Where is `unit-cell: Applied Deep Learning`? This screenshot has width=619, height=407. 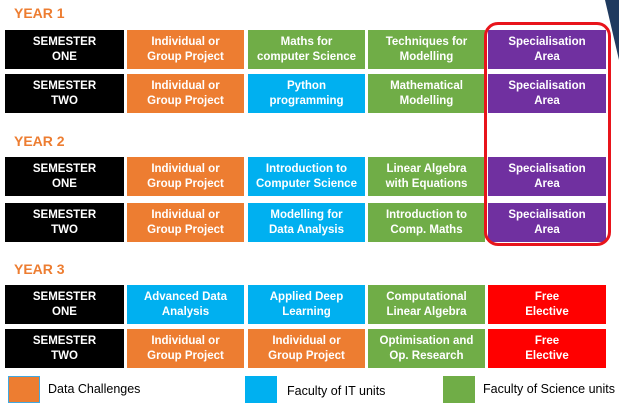
unit-cell: Applied Deep Learning is located at coordinates (306, 304).